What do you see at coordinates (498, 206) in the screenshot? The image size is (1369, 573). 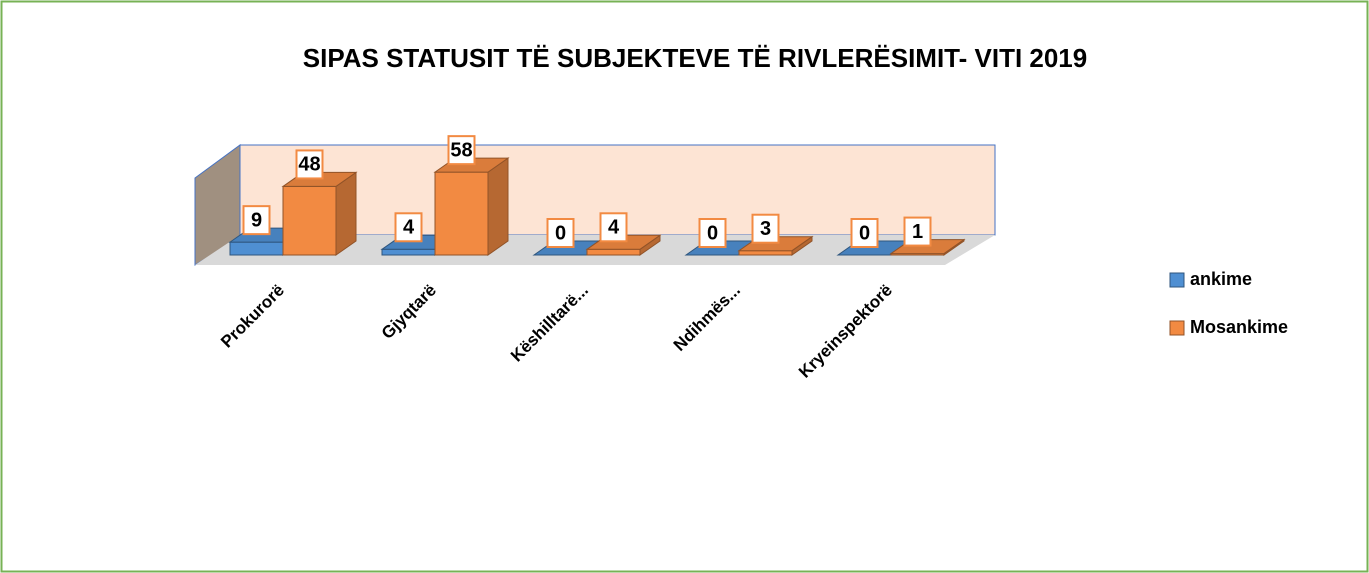 I see `bar-side` at bounding box center [498, 206].